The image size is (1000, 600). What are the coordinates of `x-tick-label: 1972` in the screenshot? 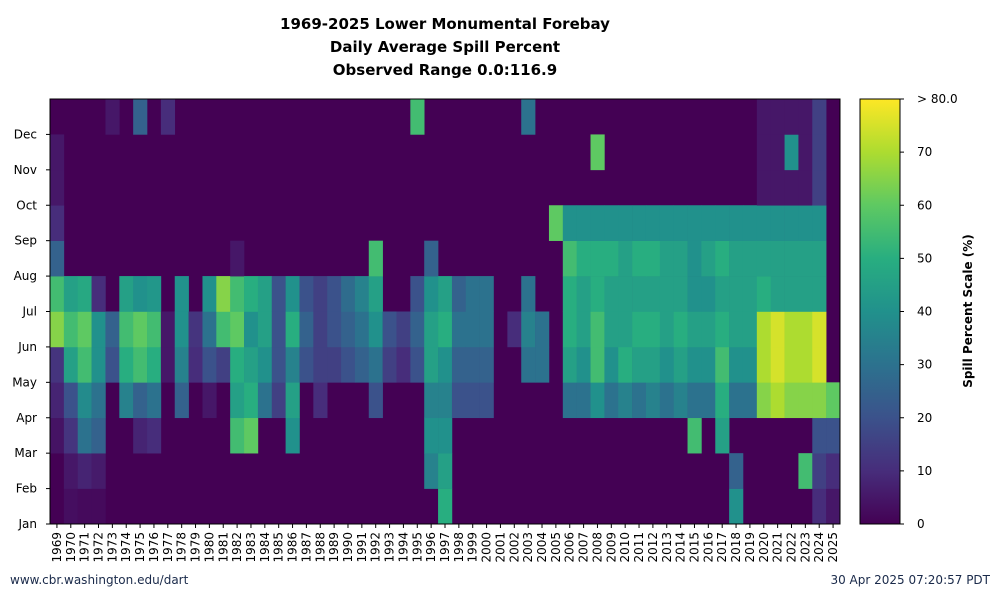 It's located at (99, 547).